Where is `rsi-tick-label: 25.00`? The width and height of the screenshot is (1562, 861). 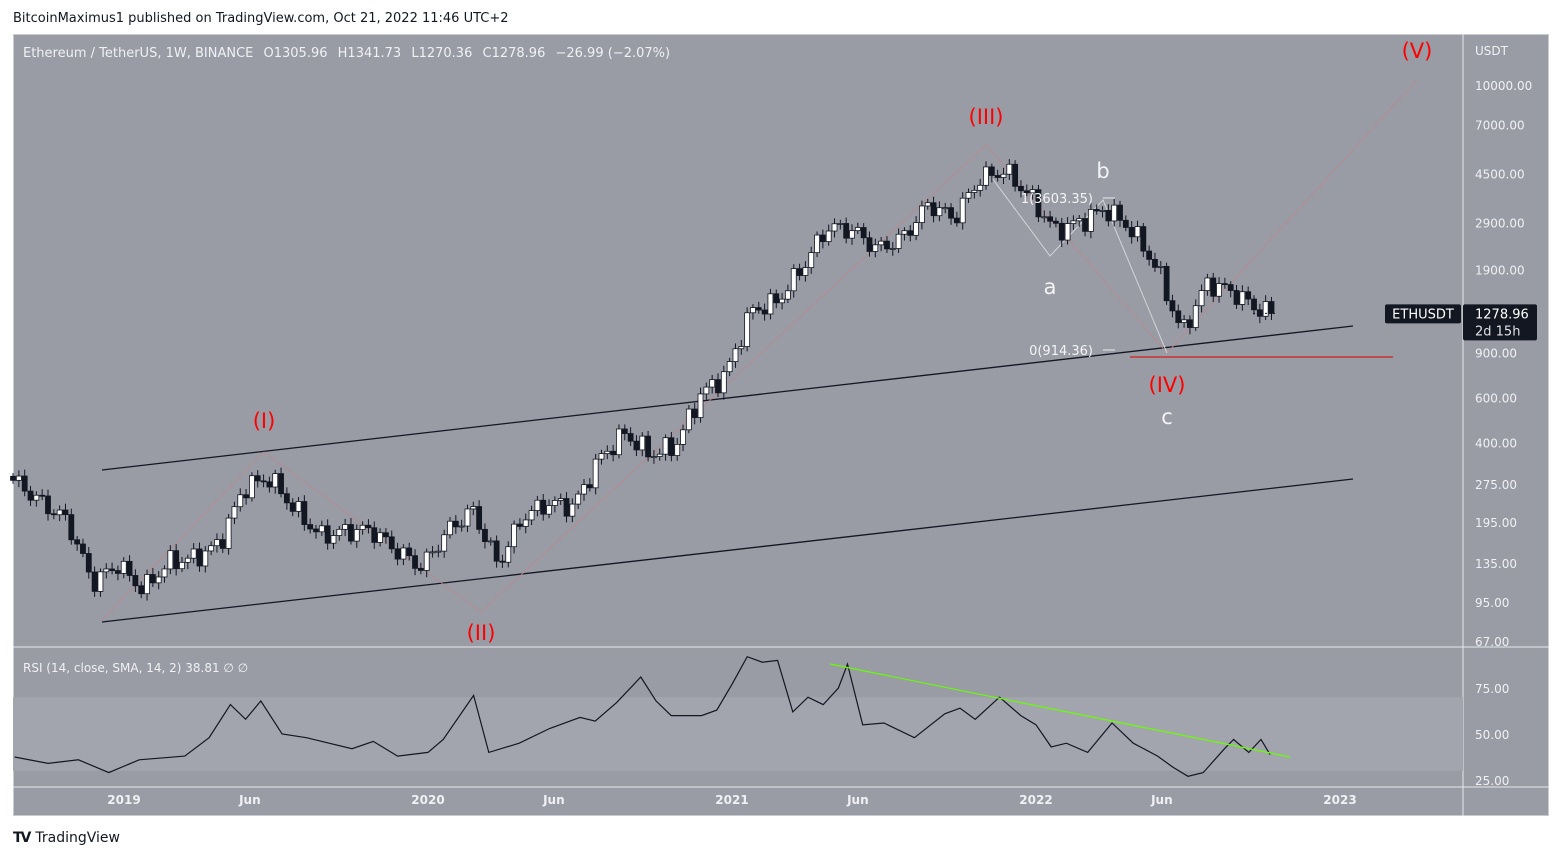
rsi-tick-label: 25.00 is located at coordinates (1492, 781).